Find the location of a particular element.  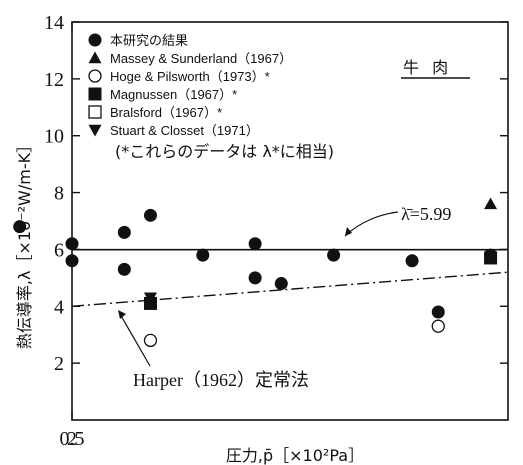

harper-label-arrowhead is located at coordinates (122, 314).